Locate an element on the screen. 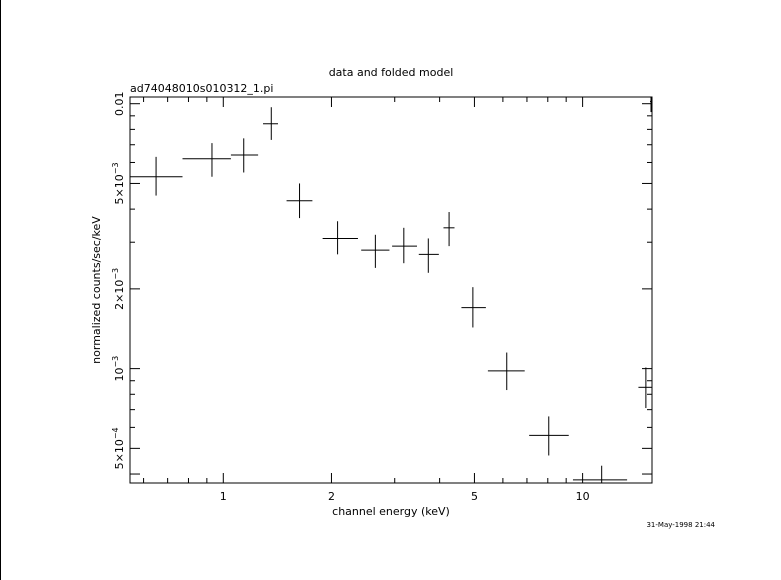  window-left-border is located at coordinates (0, 290).